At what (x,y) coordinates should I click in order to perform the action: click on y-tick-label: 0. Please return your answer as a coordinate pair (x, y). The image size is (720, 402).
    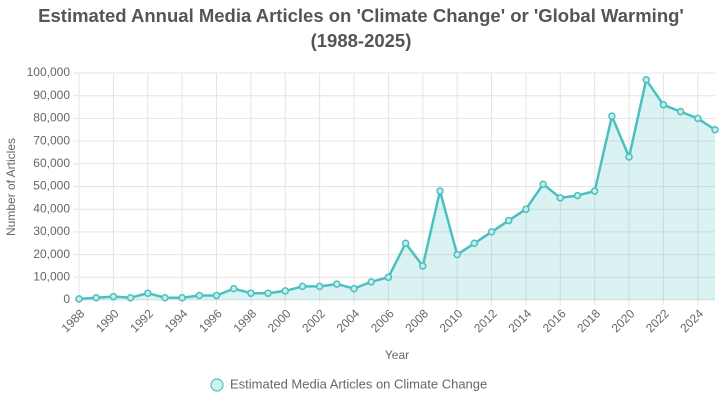
    Looking at the image, I should click on (66, 299).